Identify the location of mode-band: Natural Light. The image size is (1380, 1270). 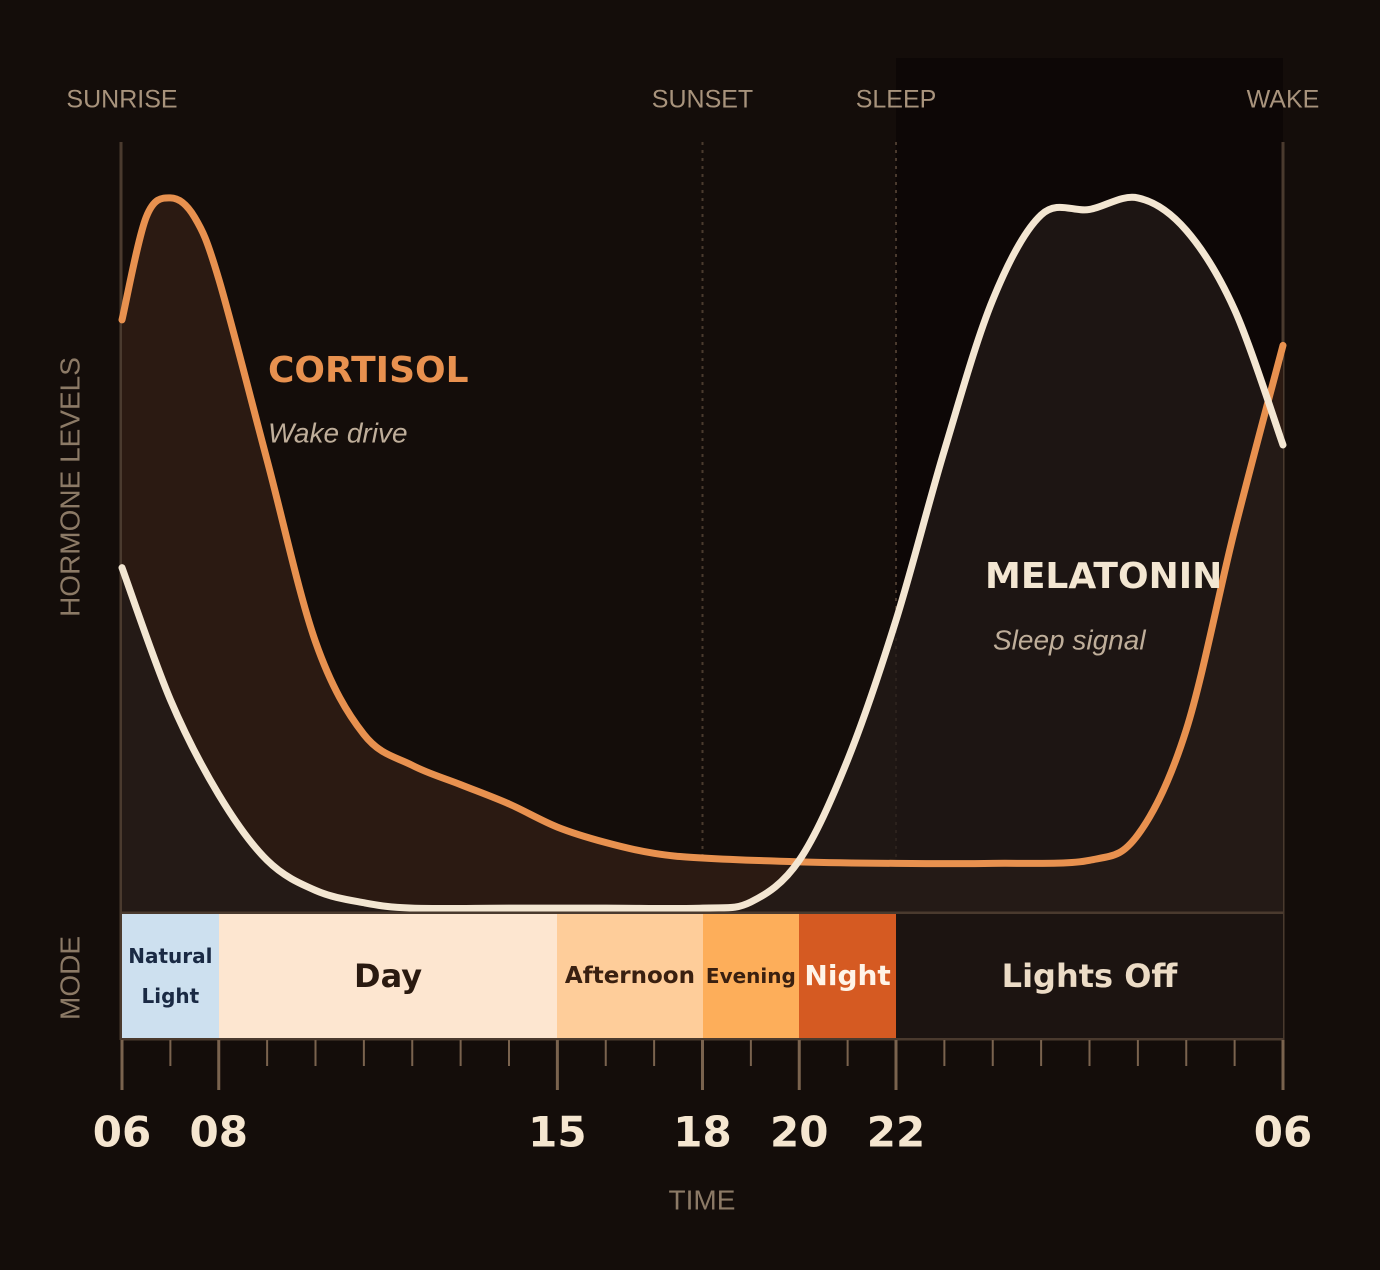
(170, 976).